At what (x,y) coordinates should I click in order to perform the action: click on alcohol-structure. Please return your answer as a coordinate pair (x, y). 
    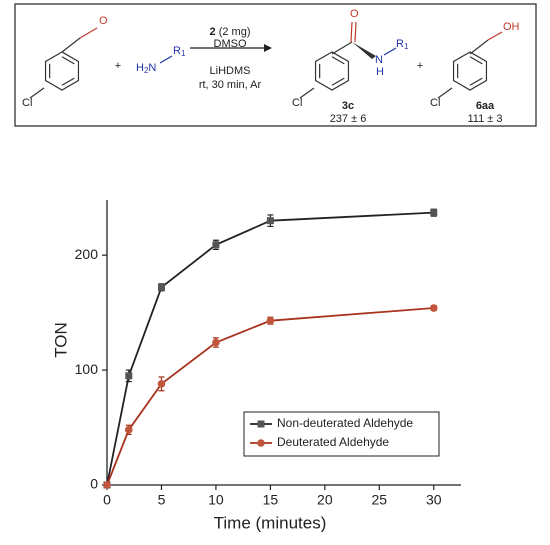
    Looking at the image, I should click on (470, 65).